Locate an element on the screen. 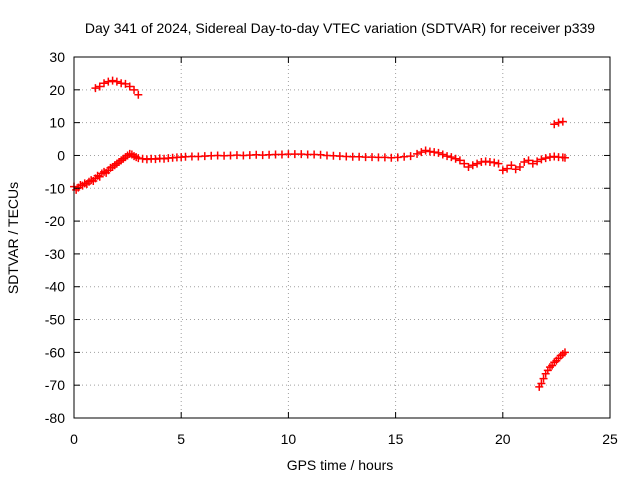 This screenshot has height=480, width=640. y-tick-label: -30 is located at coordinates (55, 254).